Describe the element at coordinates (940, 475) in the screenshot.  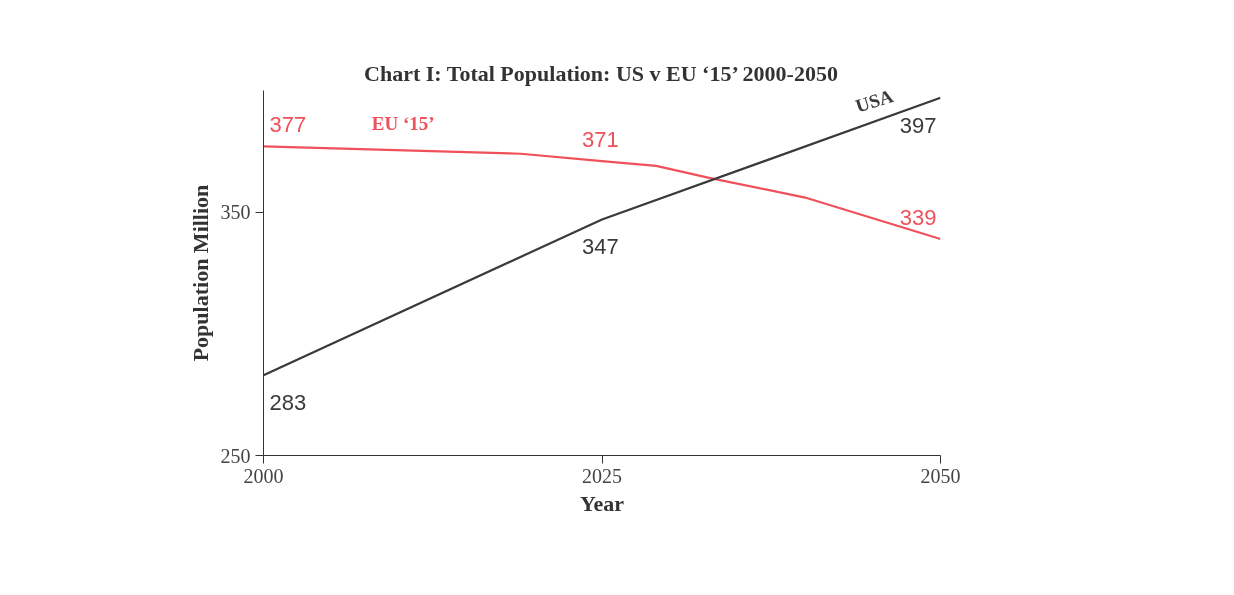
I see `x-tick-label: 2050` at that location.